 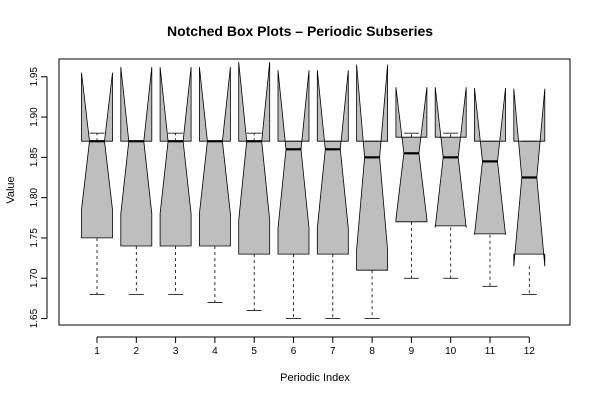 What do you see at coordinates (254, 351) in the screenshot?
I see `x-tick-label: 5` at bounding box center [254, 351].